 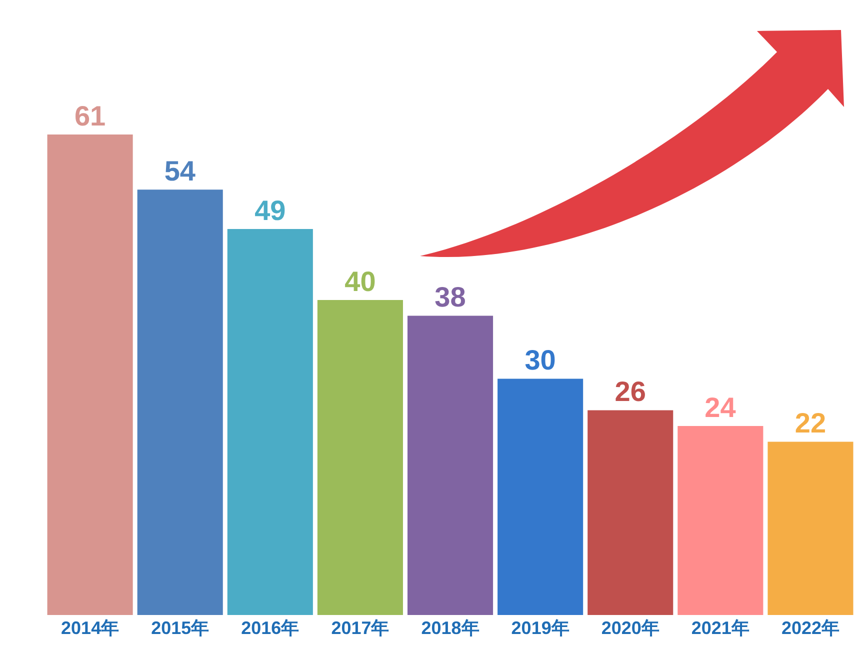 What do you see at coordinates (810, 628) in the screenshot?
I see `x-tick-label: 2022年` at bounding box center [810, 628].